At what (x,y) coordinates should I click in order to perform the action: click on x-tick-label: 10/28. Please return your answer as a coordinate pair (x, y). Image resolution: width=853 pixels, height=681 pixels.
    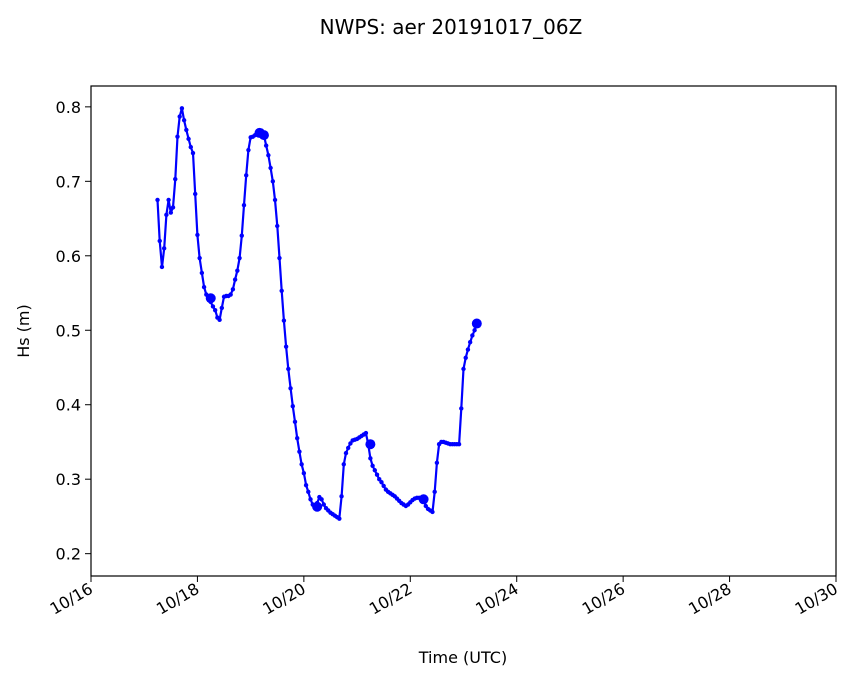
    Looking at the image, I should click on (709, 599).